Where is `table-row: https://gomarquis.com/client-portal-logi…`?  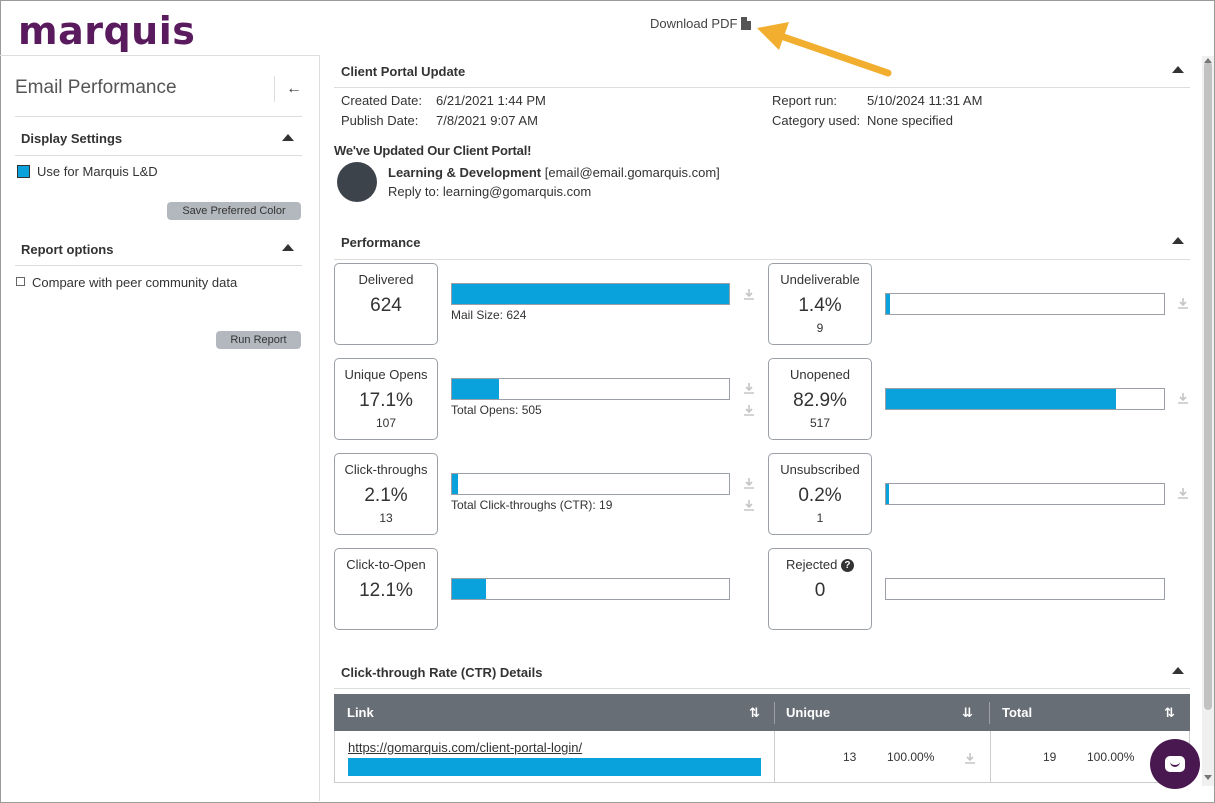 table-row: https://gomarquis.com/client-portal-logi… is located at coordinates (762, 757).